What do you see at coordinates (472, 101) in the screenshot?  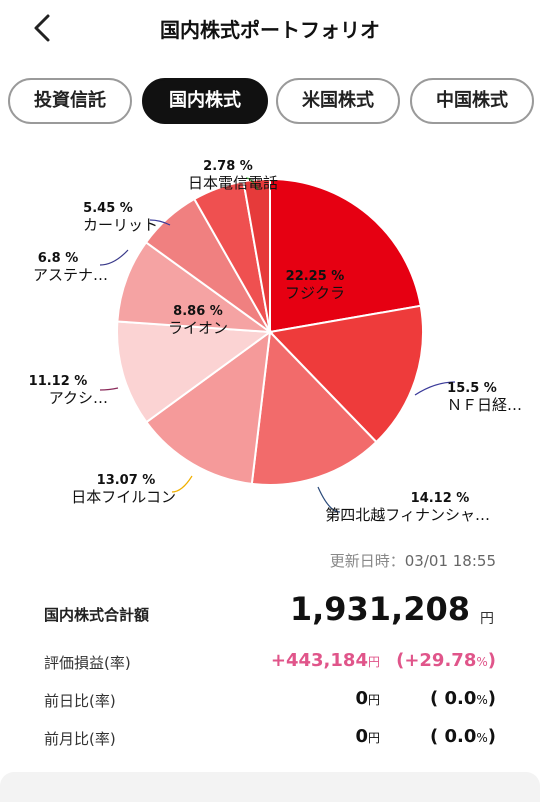 I see `tab-china-stocks: 中国株式` at bounding box center [472, 101].